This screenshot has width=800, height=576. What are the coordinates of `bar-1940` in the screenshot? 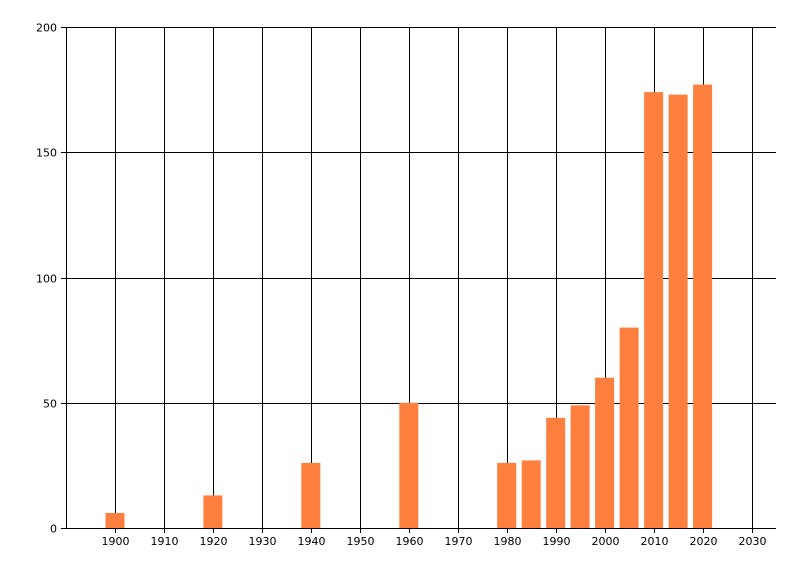 It's located at (311, 495).